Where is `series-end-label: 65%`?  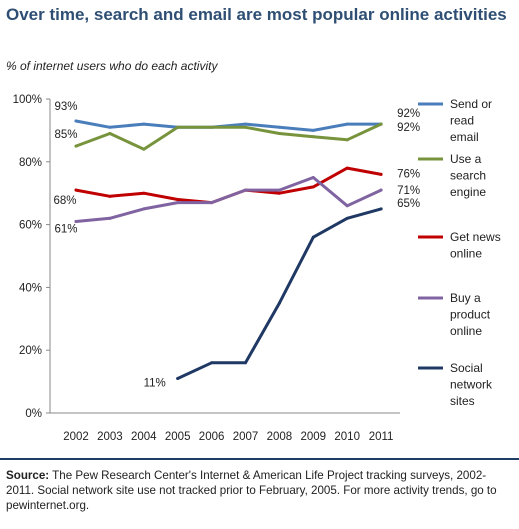 series-end-label: 65% is located at coordinates (408, 204).